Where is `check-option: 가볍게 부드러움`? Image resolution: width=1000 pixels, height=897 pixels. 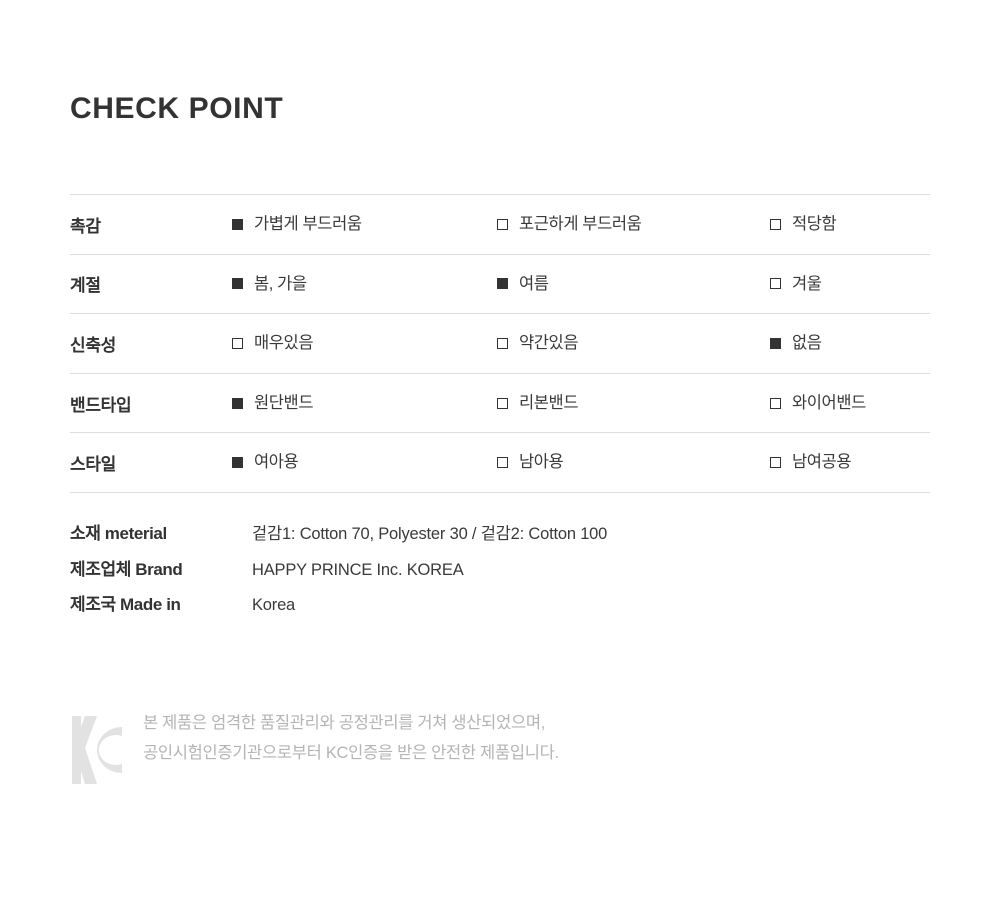
check-option: 가볍게 부드러움 is located at coordinates (364, 224).